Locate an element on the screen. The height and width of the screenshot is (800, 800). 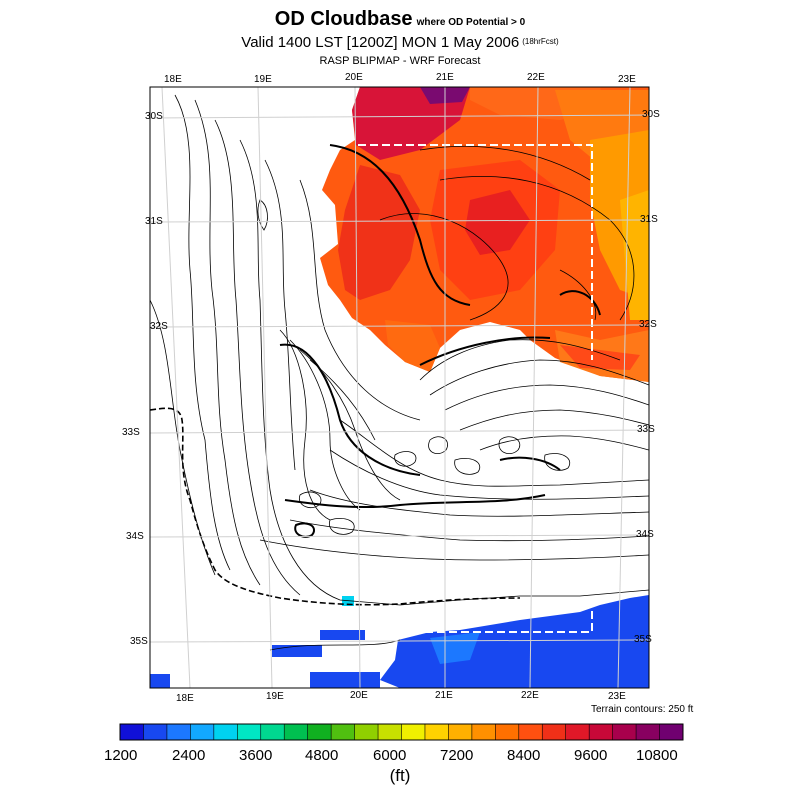
lon-label-top: 19E is located at coordinates (263, 79).